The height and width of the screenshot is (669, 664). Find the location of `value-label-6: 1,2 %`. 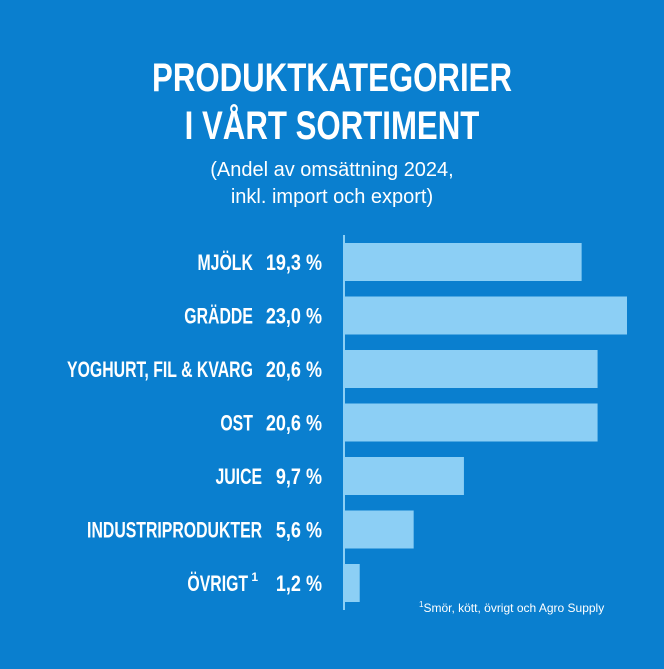

value-label-6: 1,2 % is located at coordinates (299, 584).